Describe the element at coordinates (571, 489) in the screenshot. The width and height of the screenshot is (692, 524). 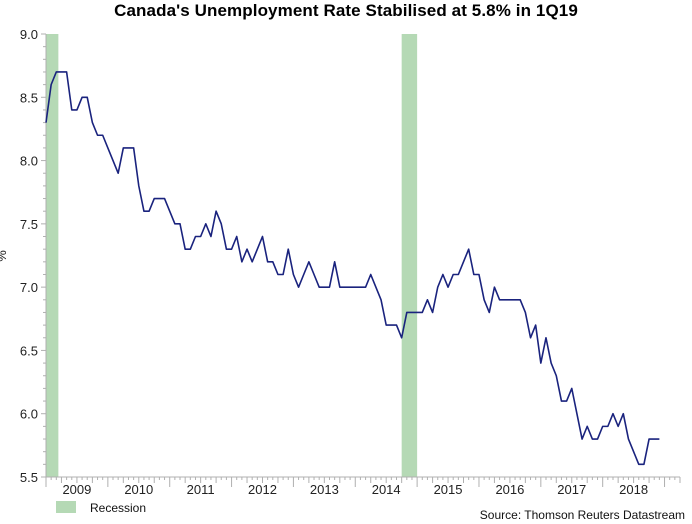
I see `x-tick-label: 2017` at that location.